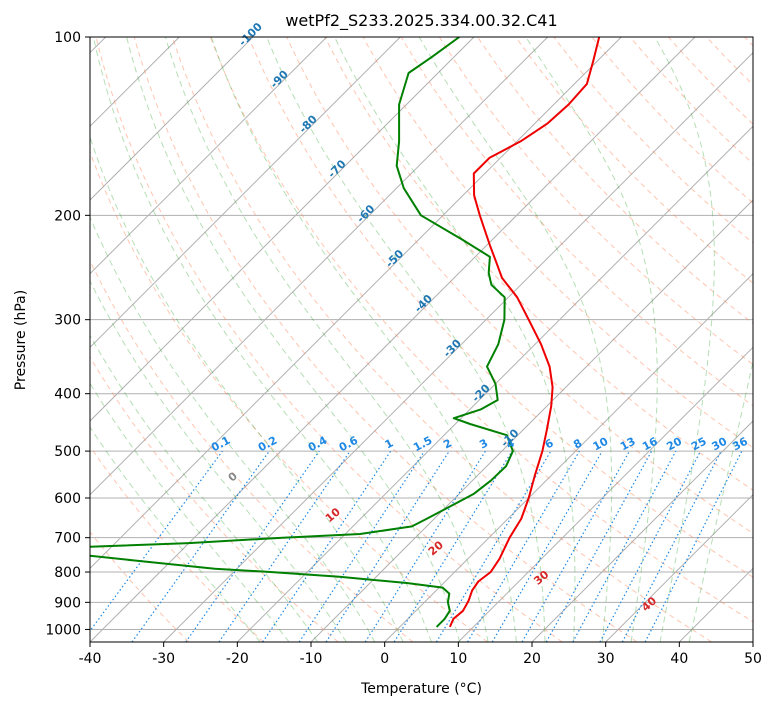  Describe the element at coordinates (67, 603) in the screenshot. I see `y-tick-label: 900` at that location.